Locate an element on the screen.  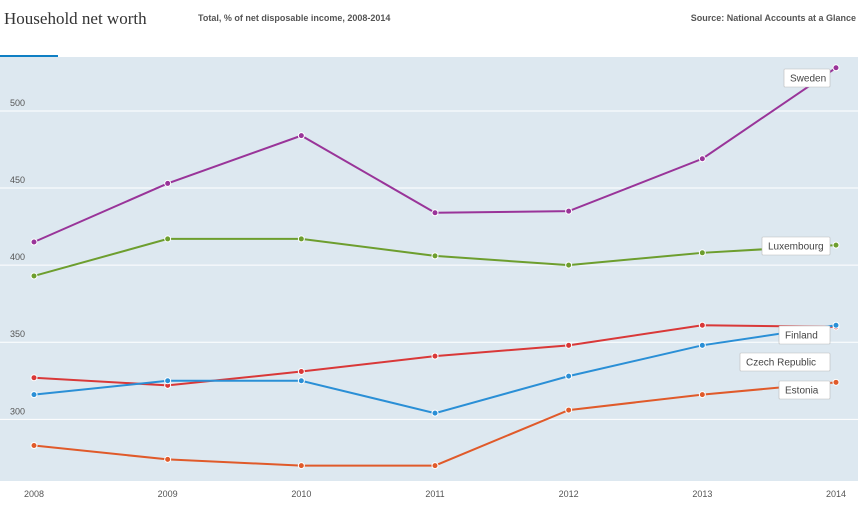
x-tick-label-2009: 2009 is located at coordinates (168, 494).